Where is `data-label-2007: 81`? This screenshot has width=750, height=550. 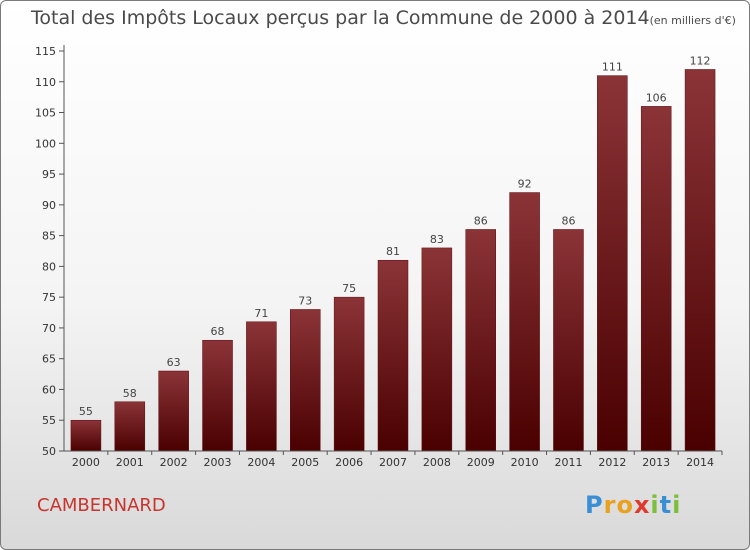 data-label-2007: 81 is located at coordinates (393, 251).